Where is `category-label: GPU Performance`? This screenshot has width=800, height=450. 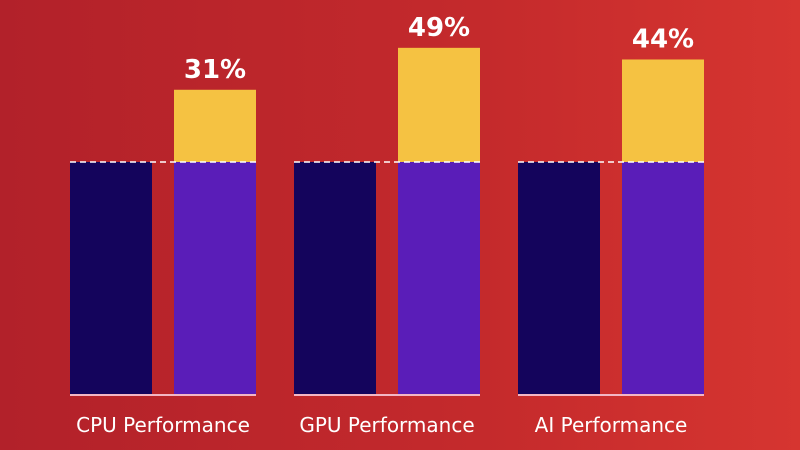
category-label: GPU Performance is located at coordinates (386, 425).